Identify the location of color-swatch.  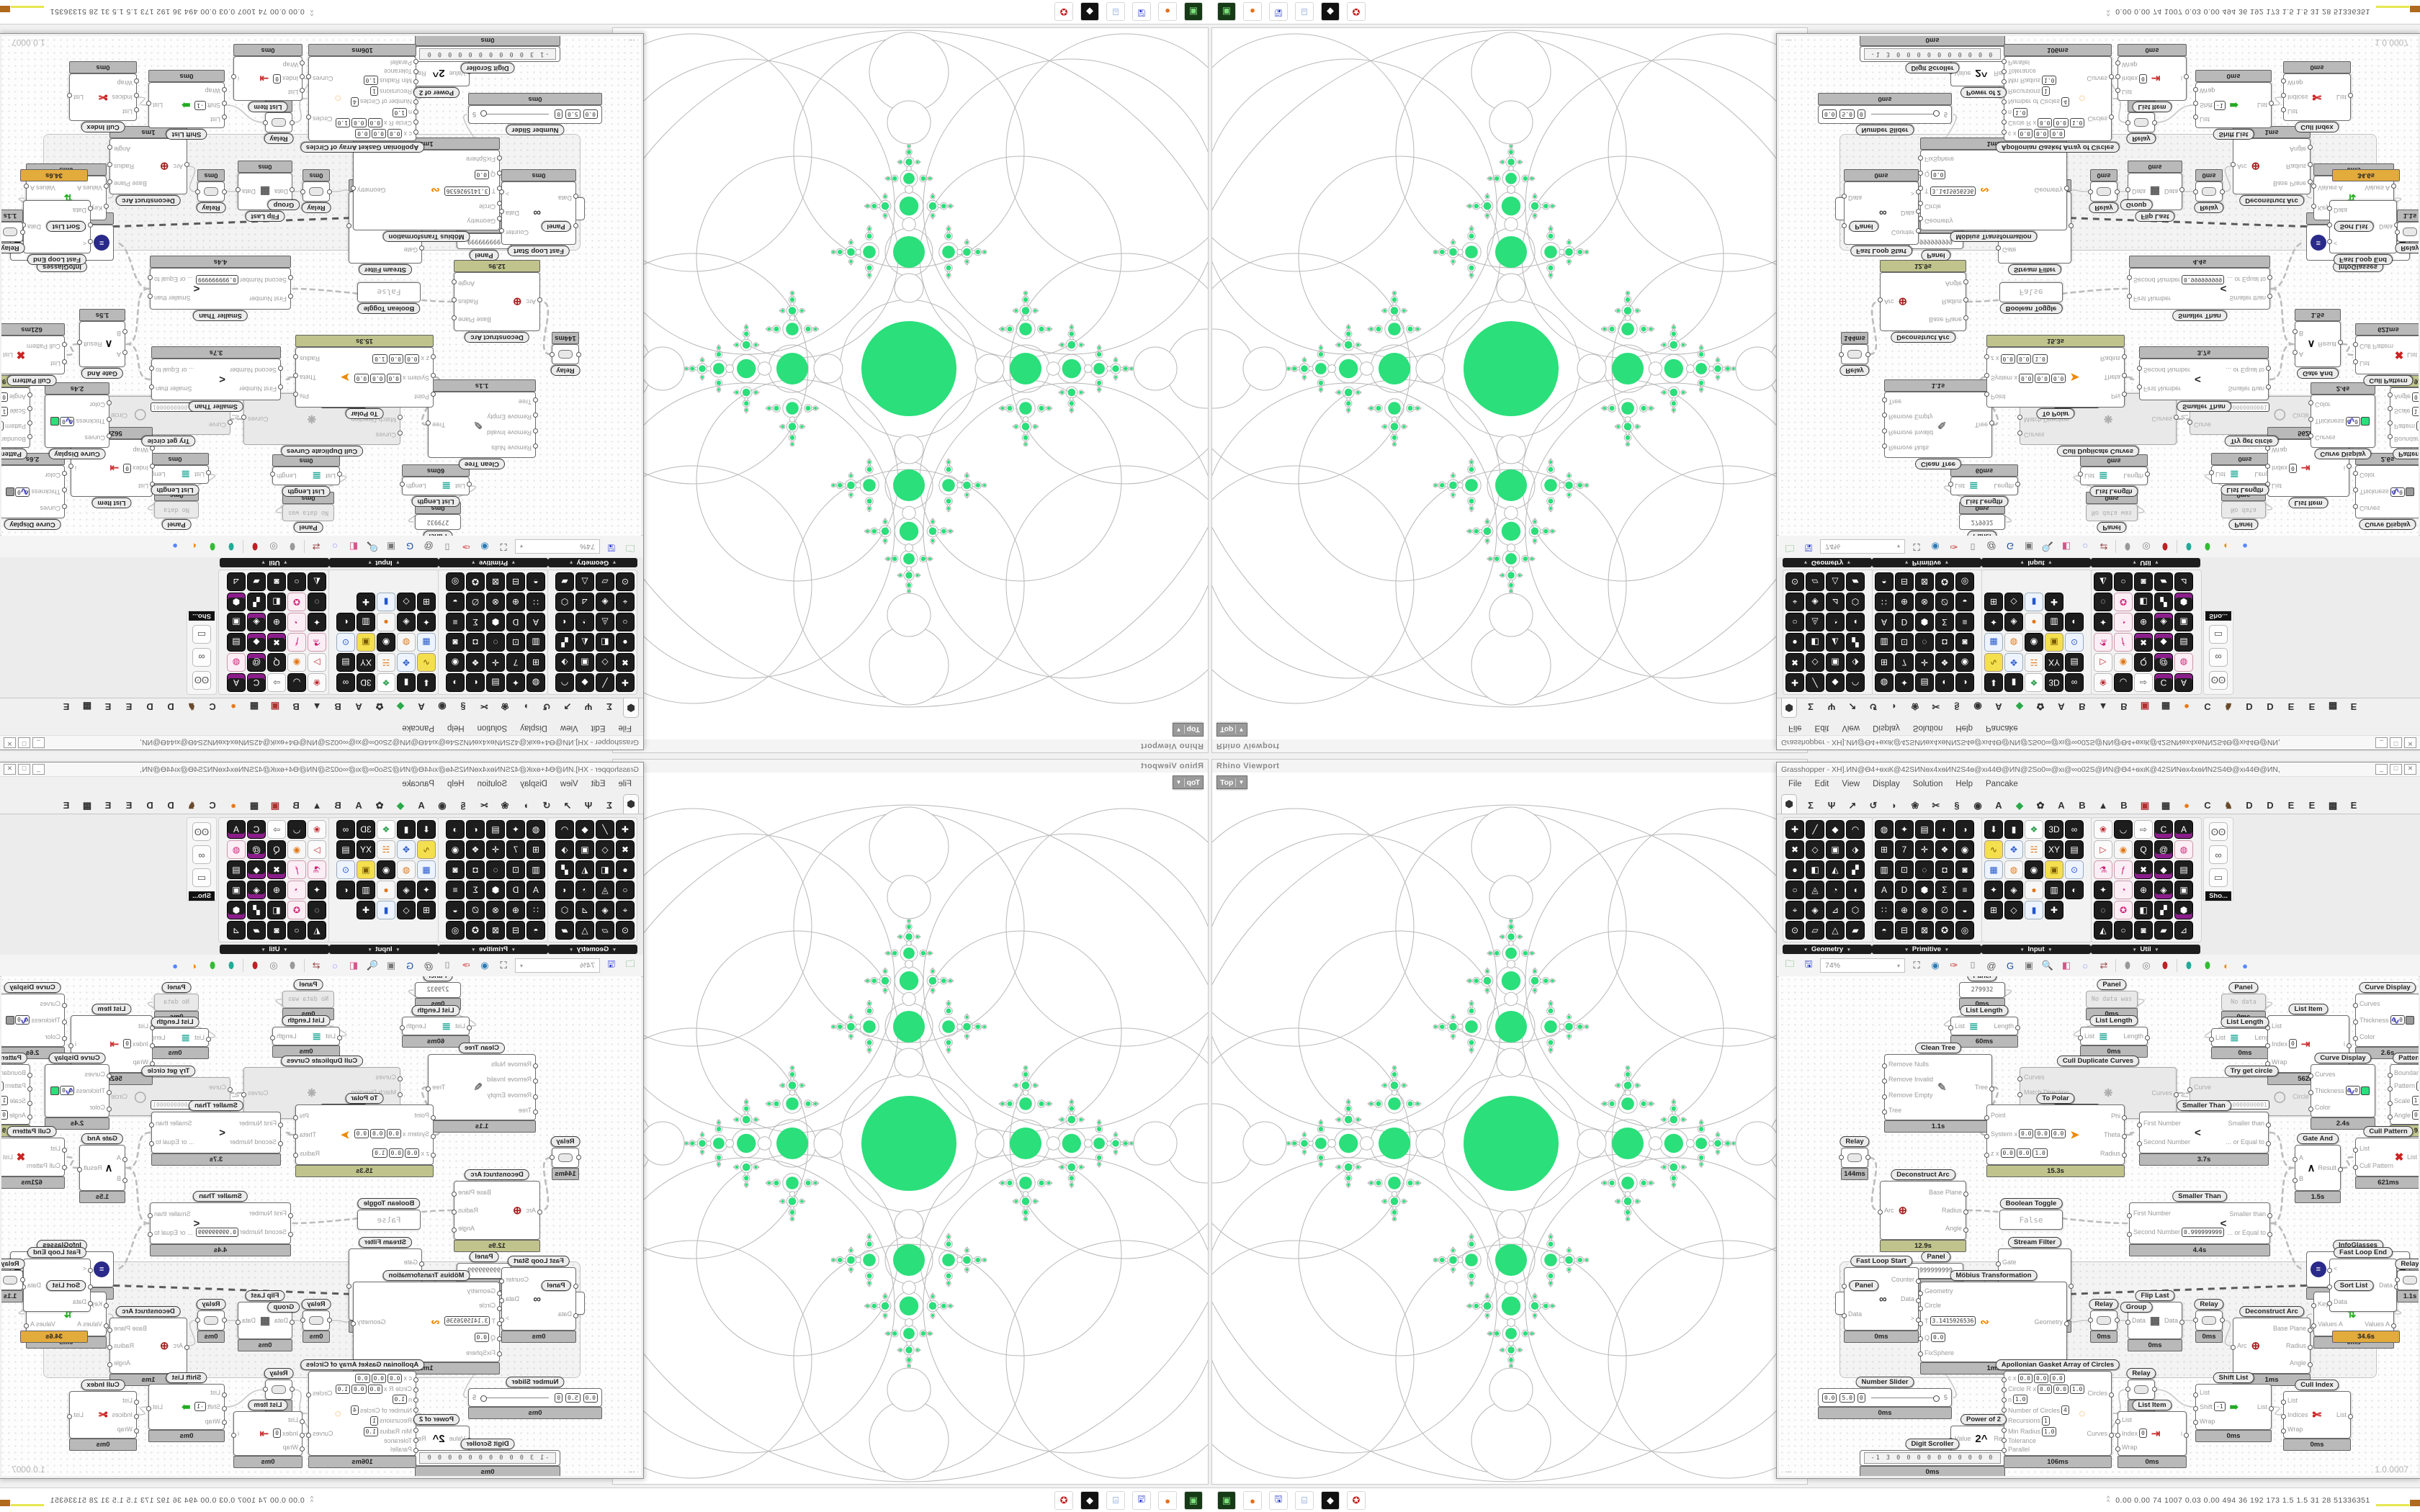
(2410, 1020).